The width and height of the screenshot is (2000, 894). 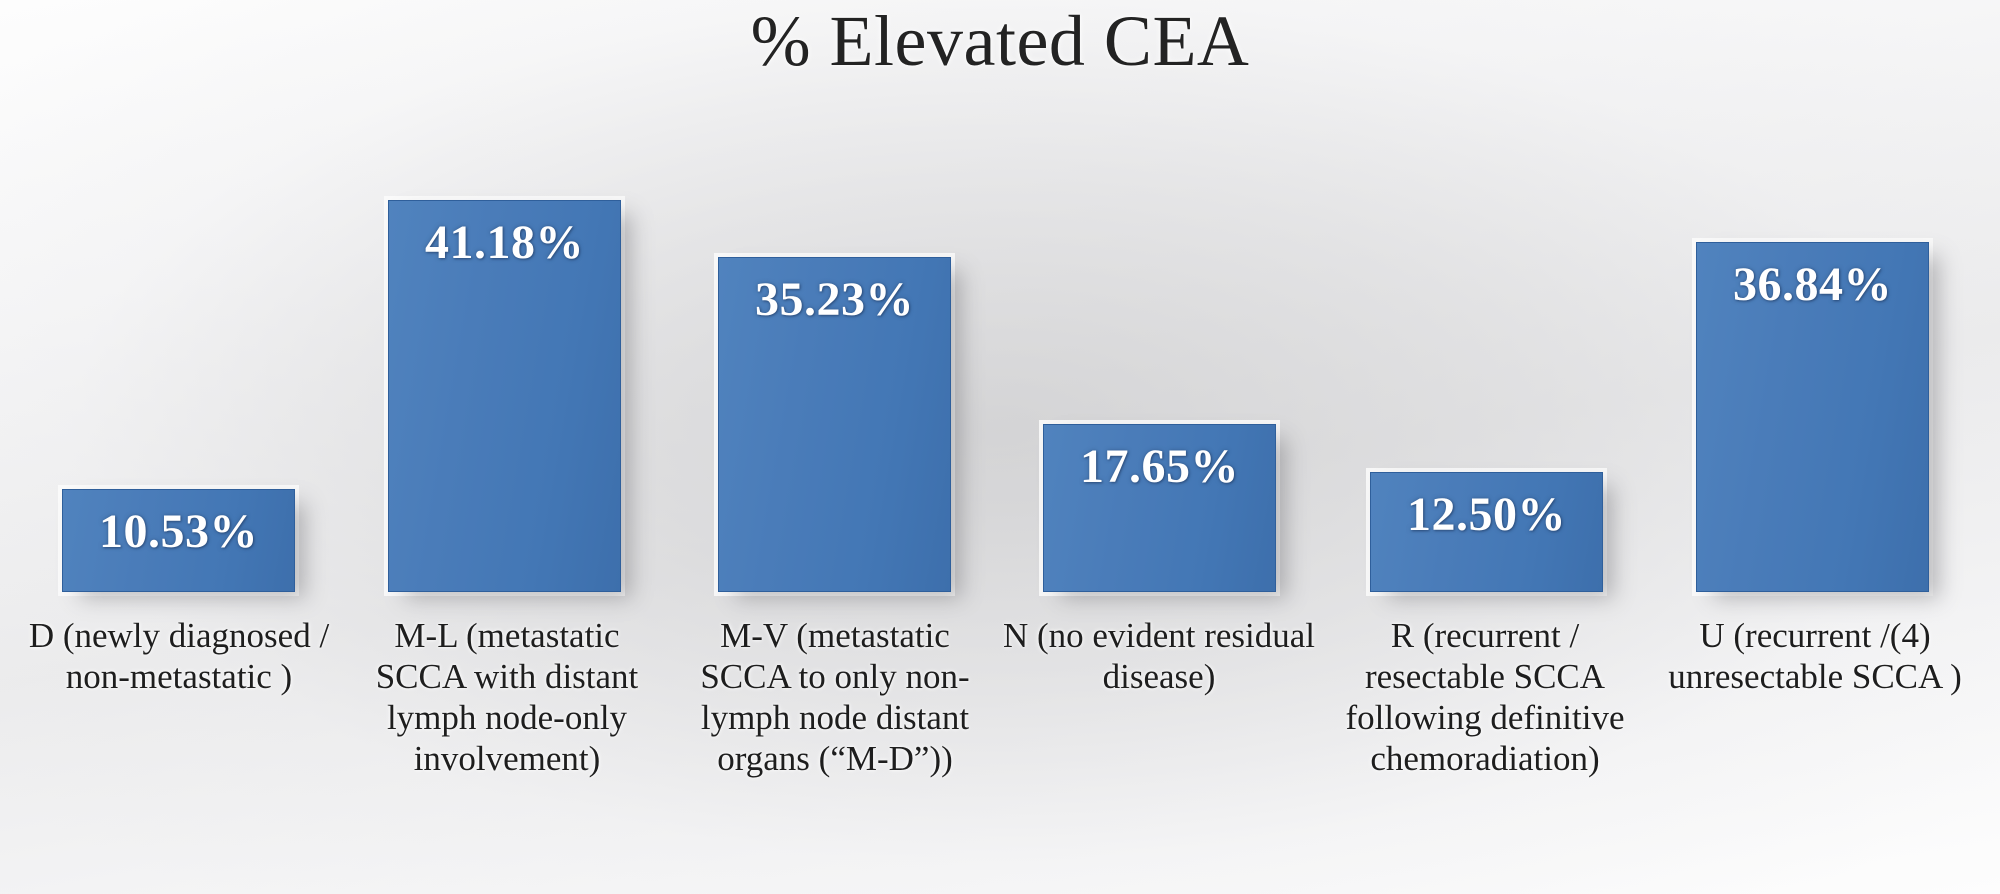 I want to click on category-label: U (recurrent /(4) unresectable SCCA ), so click(x=1815, y=656).